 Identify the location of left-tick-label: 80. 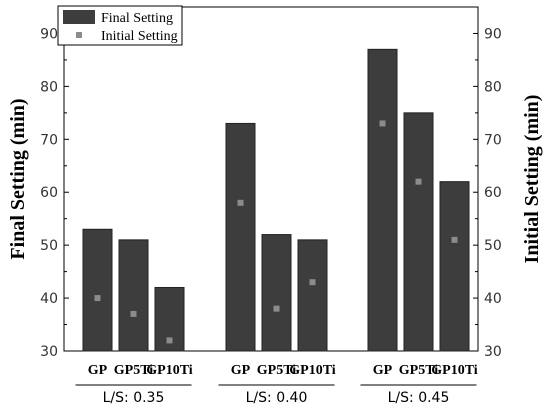
(49, 87).